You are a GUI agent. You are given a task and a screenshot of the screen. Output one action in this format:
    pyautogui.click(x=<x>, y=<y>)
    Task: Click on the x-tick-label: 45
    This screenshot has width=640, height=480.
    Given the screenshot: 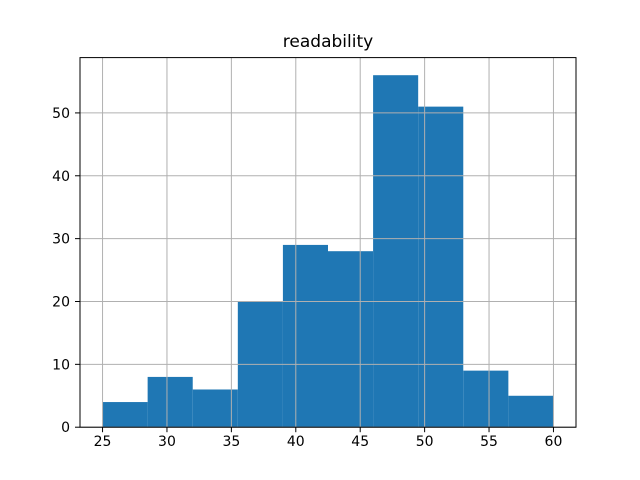 What is the action you would take?
    pyautogui.click(x=360, y=442)
    